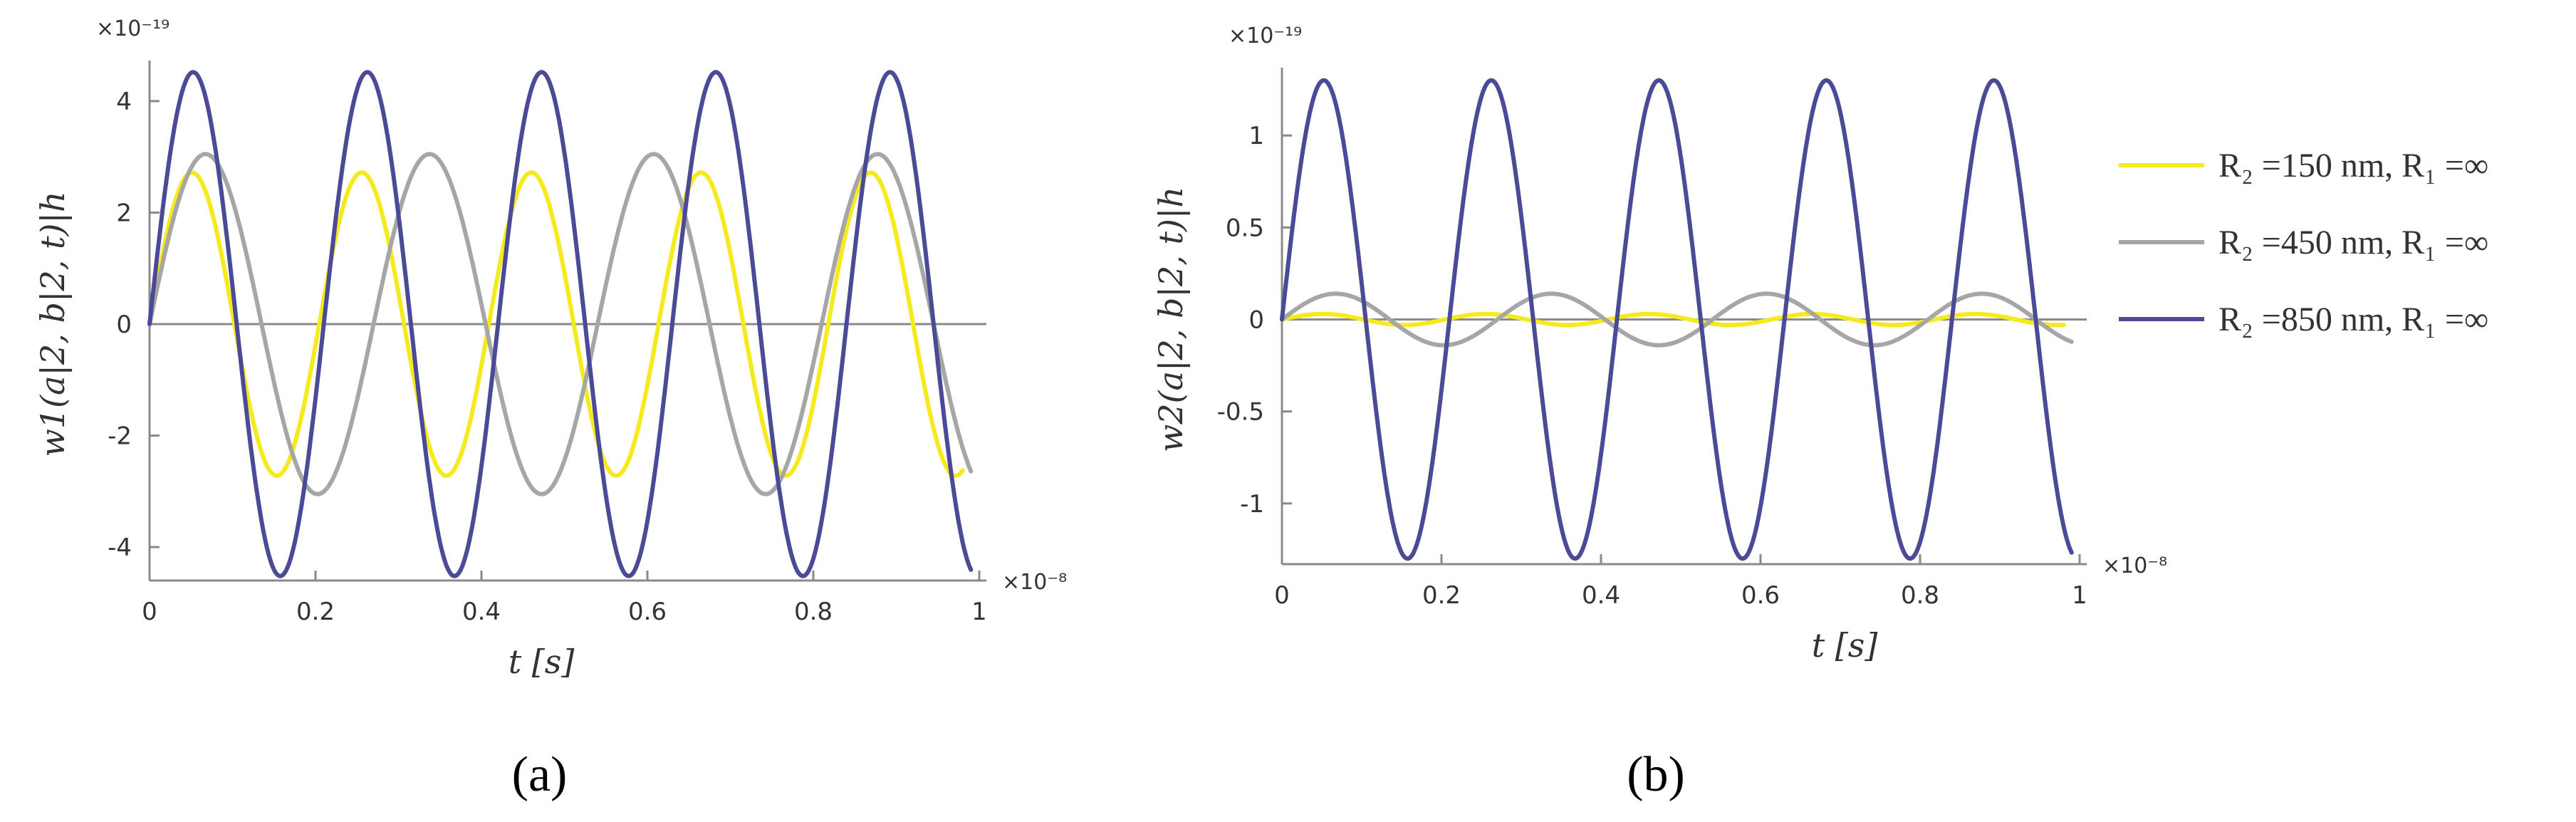 The height and width of the screenshot is (822, 2576). Describe the element at coordinates (1171, 319) in the screenshot. I see `y-axis-title: w2(a|2, b|2, t)|h` at that location.